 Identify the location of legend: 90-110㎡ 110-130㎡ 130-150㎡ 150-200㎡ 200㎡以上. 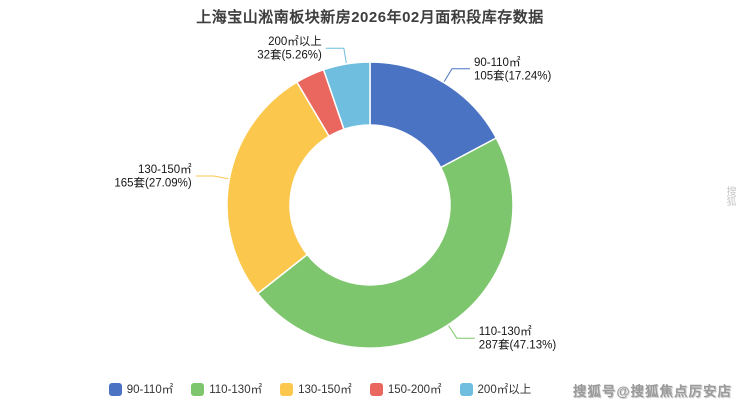
(320, 389).